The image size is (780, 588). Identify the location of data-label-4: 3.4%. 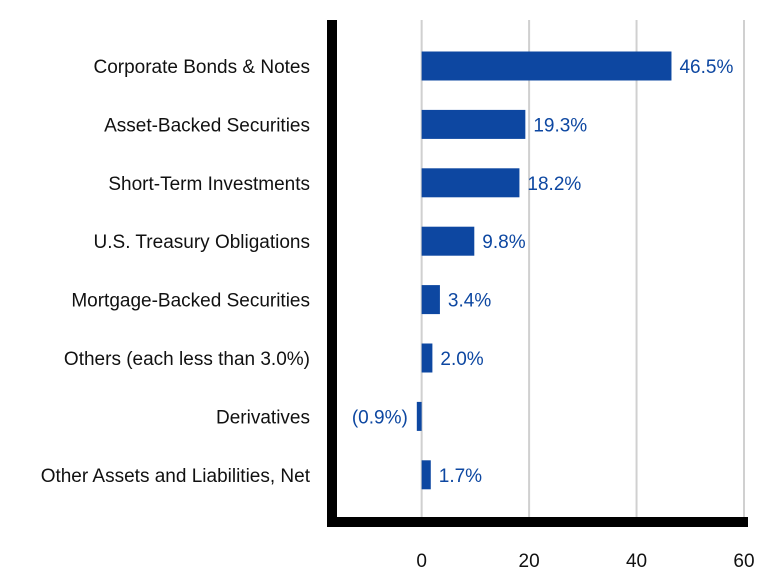
(469, 301).